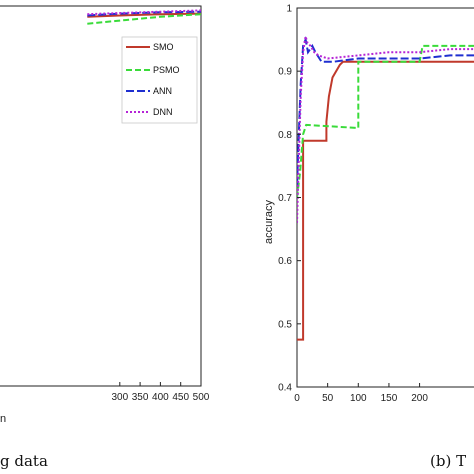  What do you see at coordinates (285, 388) in the screenshot?
I see `right-y-tick-label: 0.4` at bounding box center [285, 388].